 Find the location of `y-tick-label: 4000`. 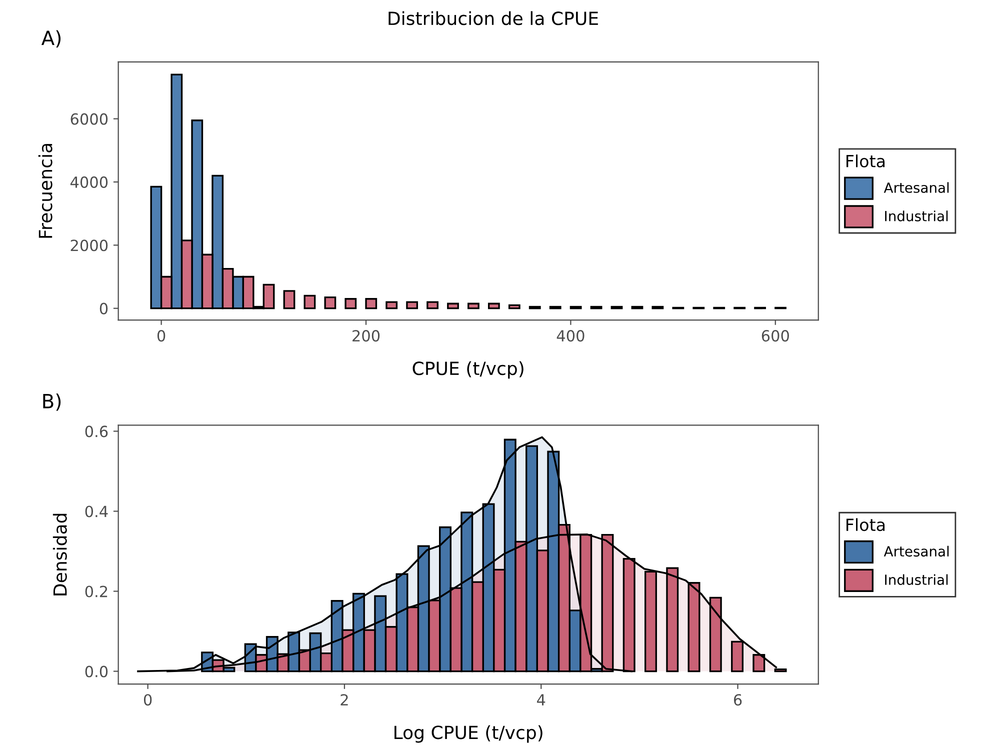

y-tick-label: 4000 is located at coordinates (89, 182).